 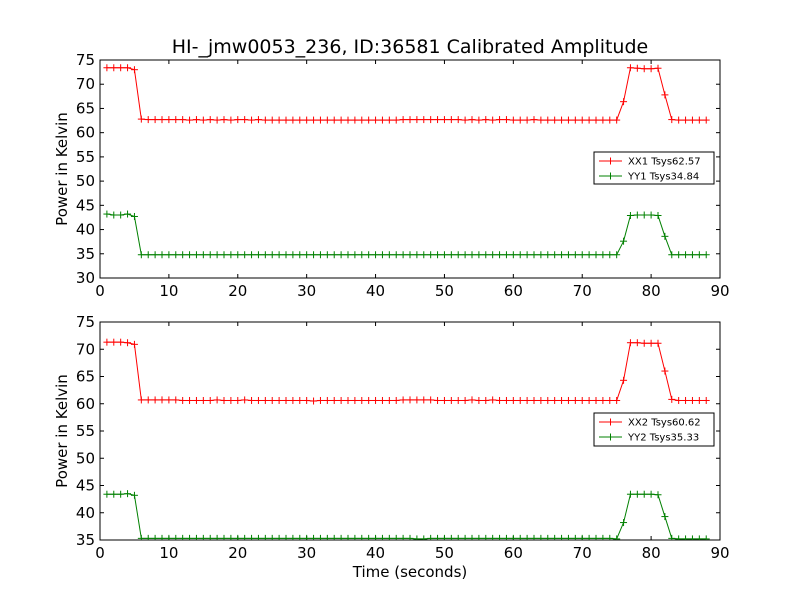 I want to click on legend-box, so click(x=654, y=429).